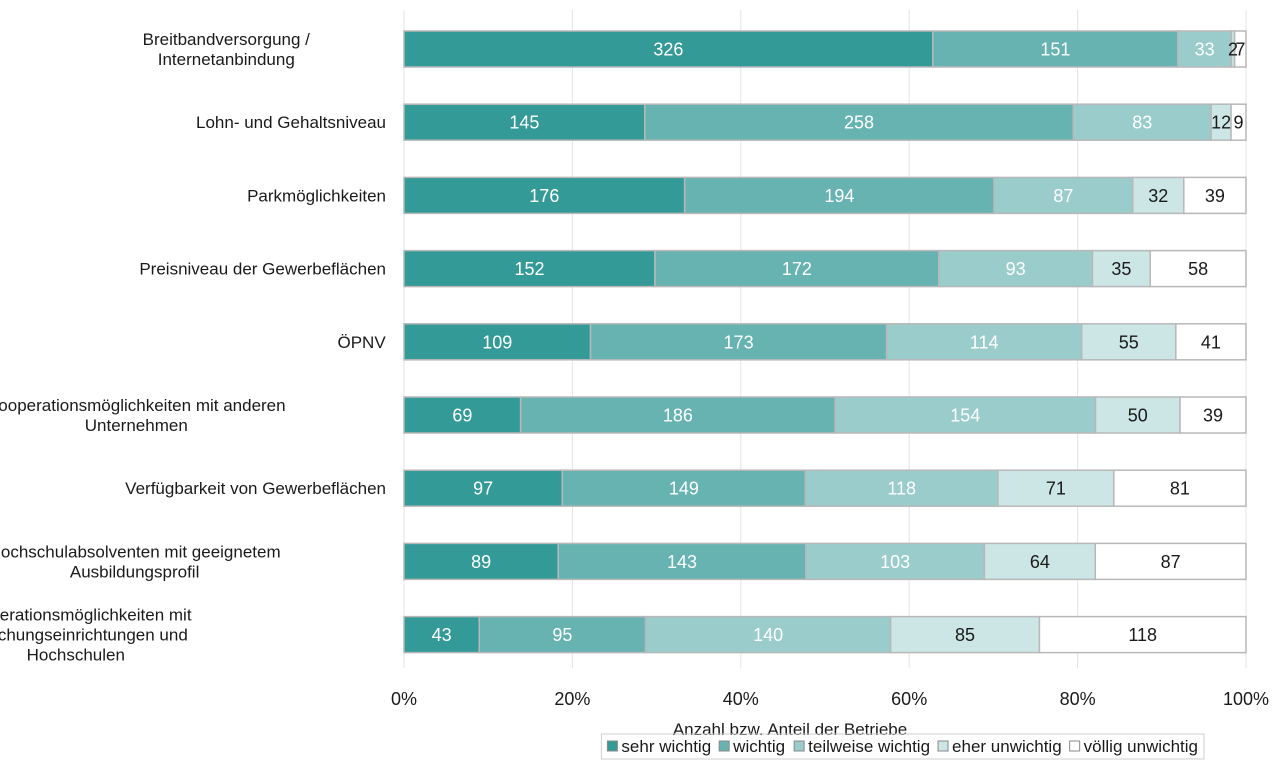 This screenshot has width=1287, height=776. I want to click on legend-item: sehr wichtig, so click(658, 746).